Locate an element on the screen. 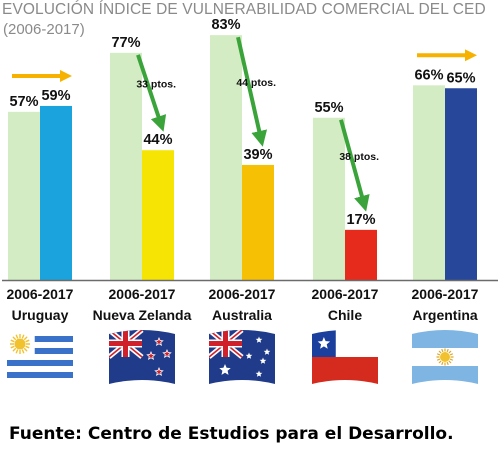 The height and width of the screenshot is (466, 500). bar-2006-uruguay is located at coordinates (24, 195).